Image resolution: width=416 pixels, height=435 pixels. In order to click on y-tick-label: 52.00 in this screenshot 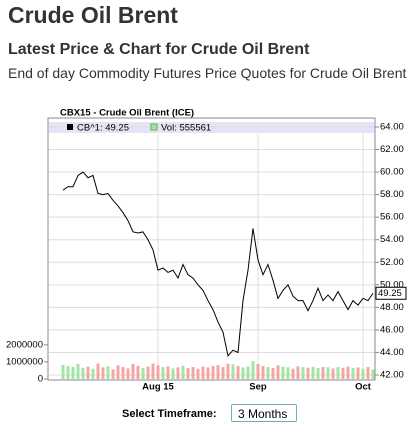, I will do `click(392, 262)`.